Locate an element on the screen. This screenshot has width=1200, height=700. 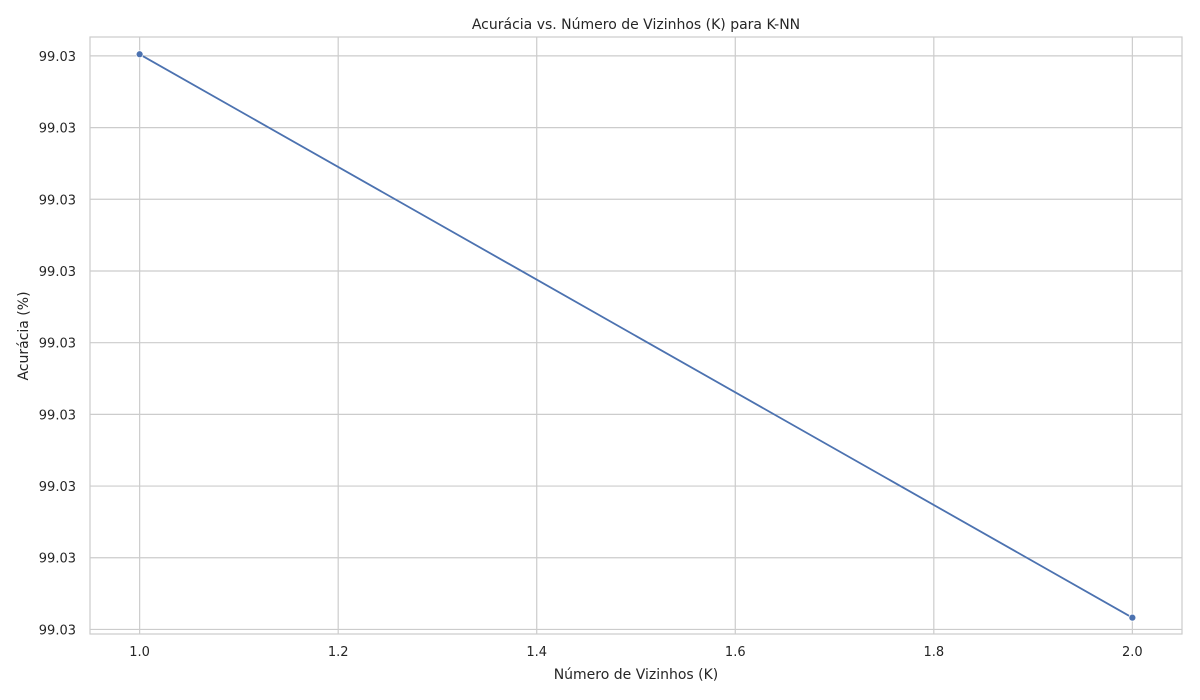
x-tick-label: 1.2 is located at coordinates (338, 652).